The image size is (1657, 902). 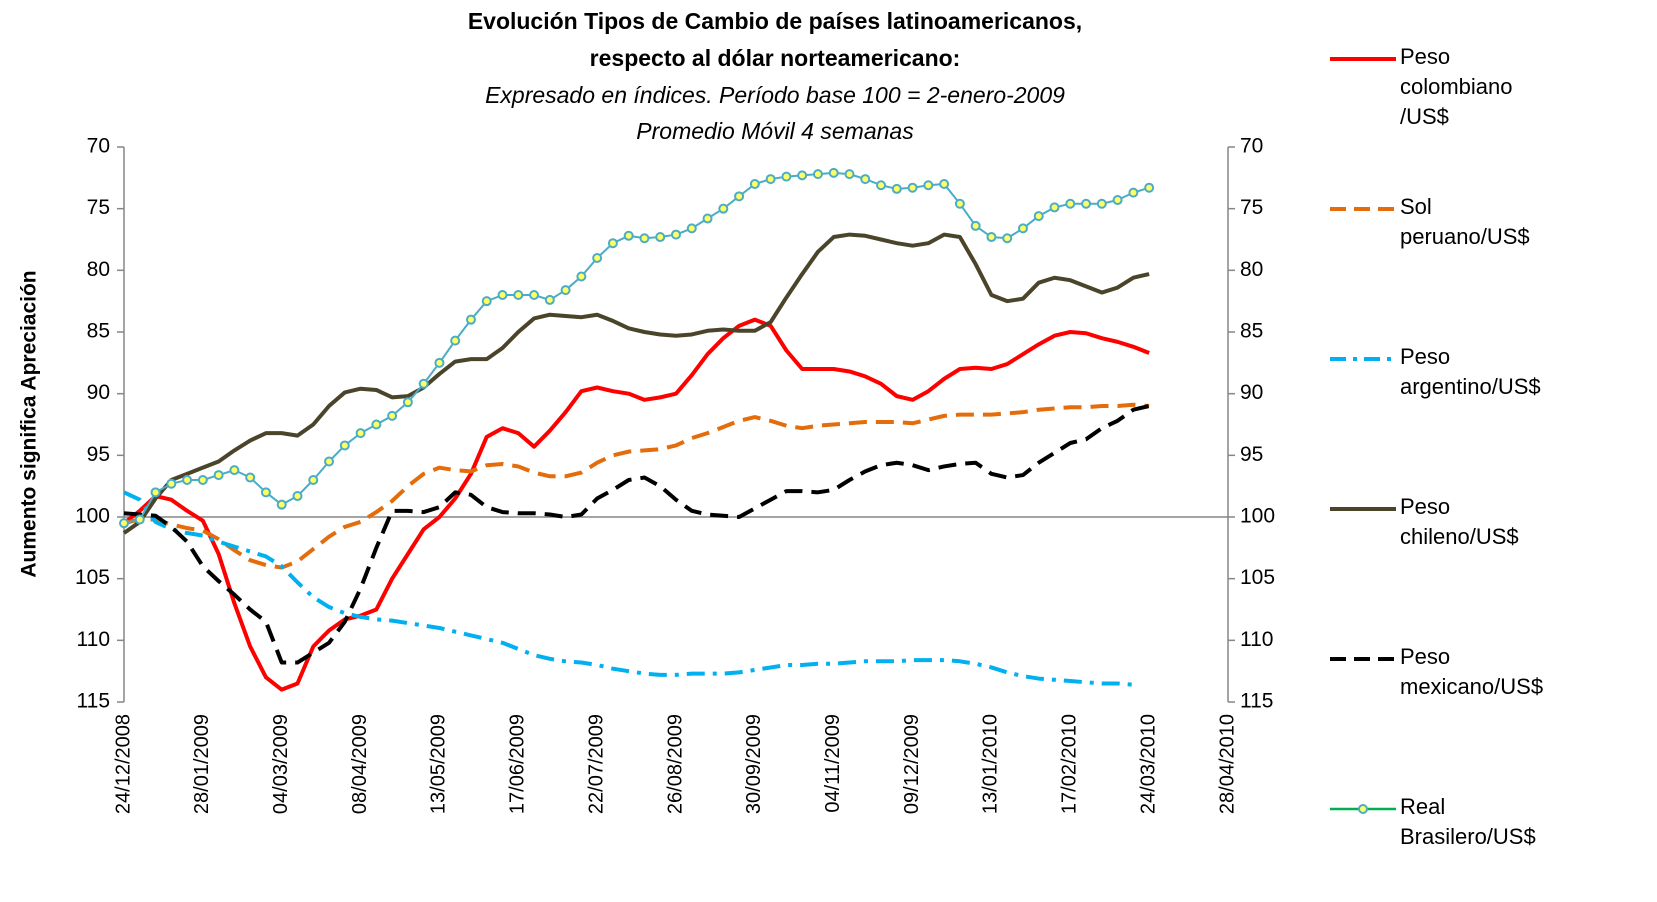 What do you see at coordinates (1251, 207) in the screenshot?
I see `y2-tick-label: 75` at bounding box center [1251, 207].